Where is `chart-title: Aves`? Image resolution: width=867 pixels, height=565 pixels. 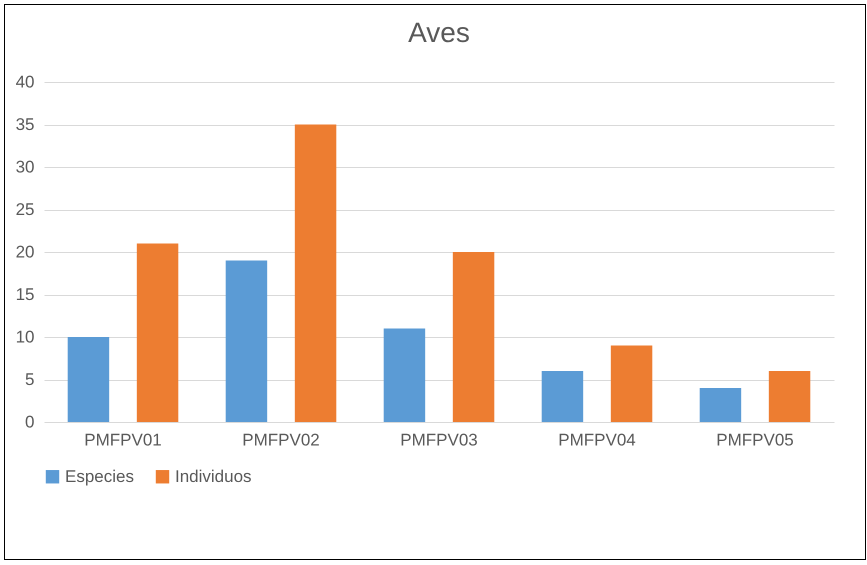 chart-title: Aves is located at coordinates (439, 32).